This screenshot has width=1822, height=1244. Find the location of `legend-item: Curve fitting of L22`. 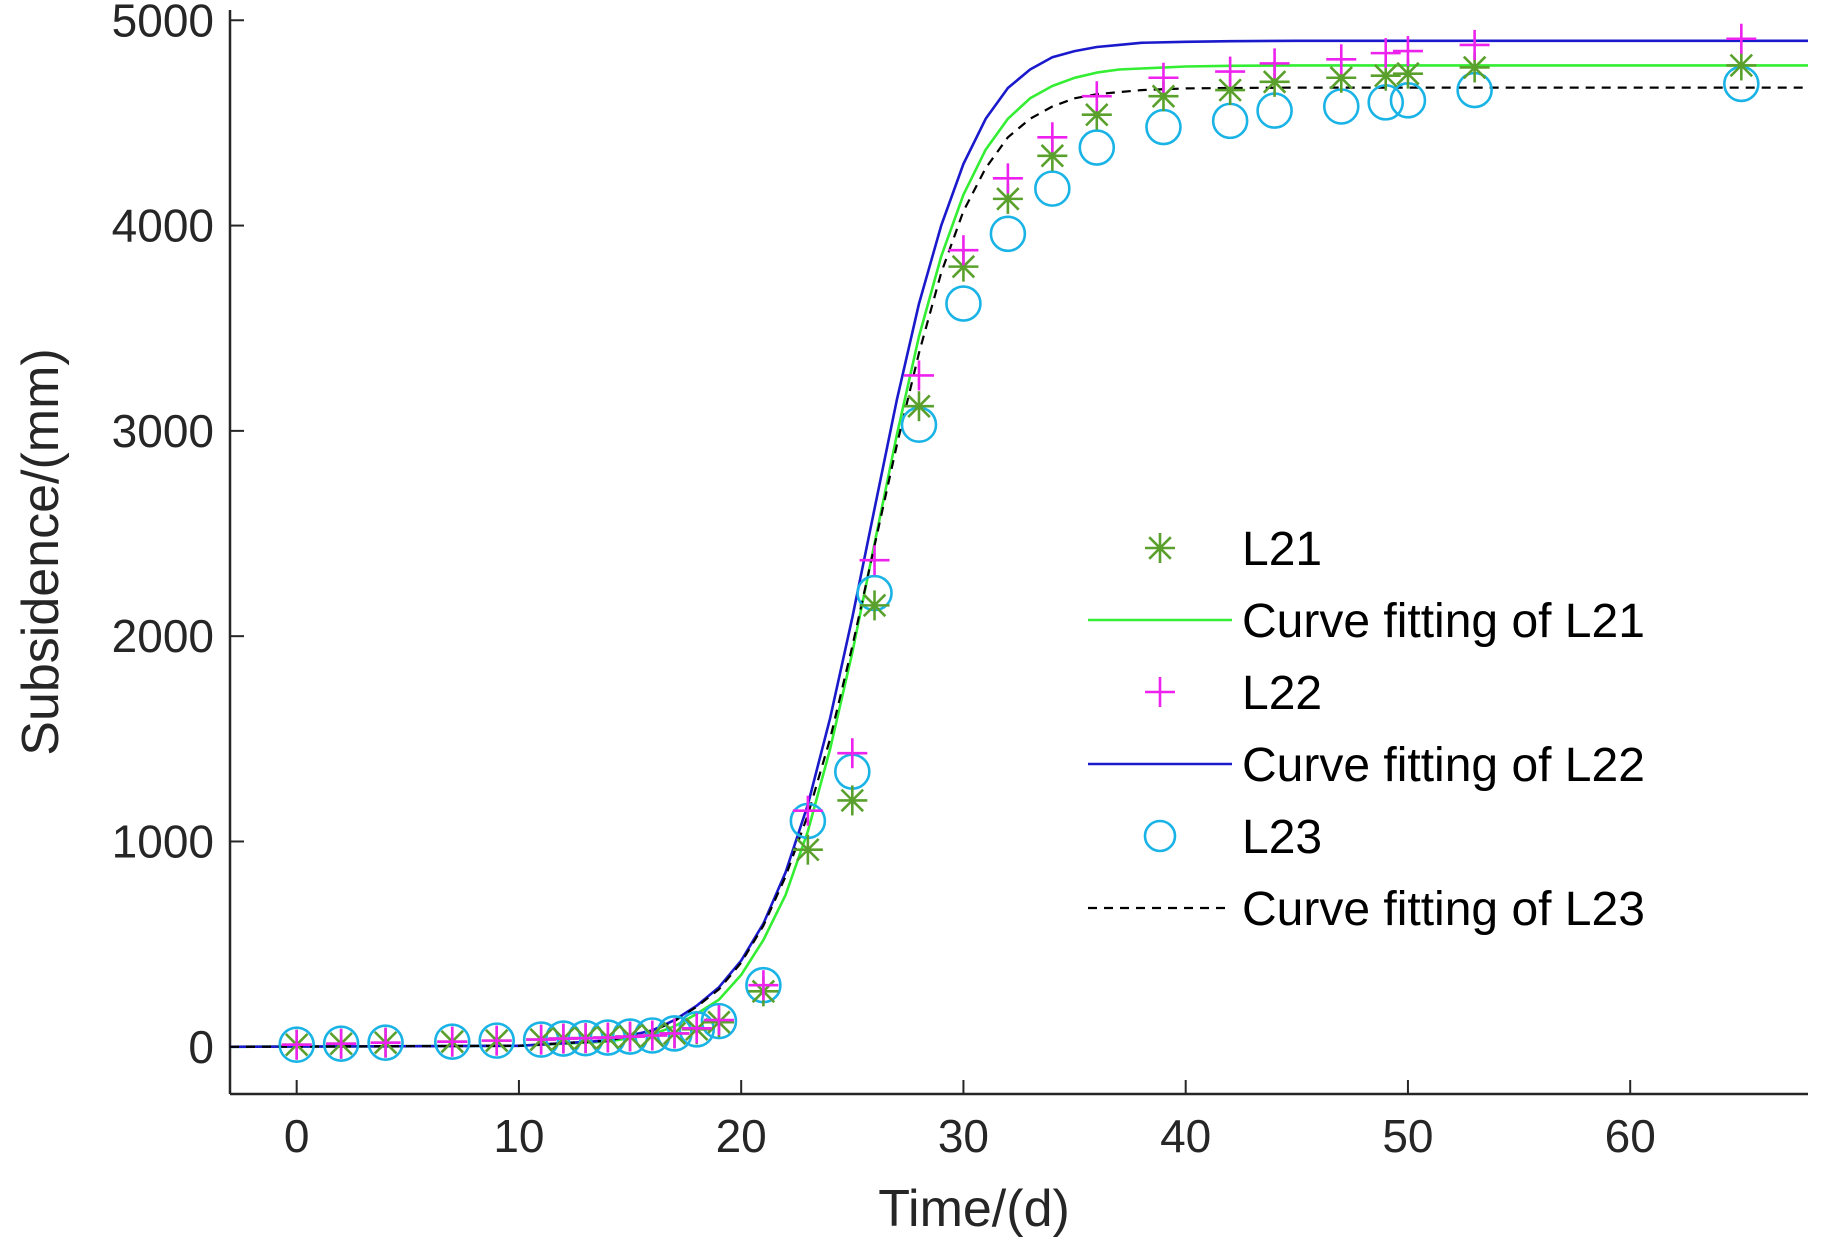

legend-item: Curve fitting of L22 is located at coordinates (1366, 765).